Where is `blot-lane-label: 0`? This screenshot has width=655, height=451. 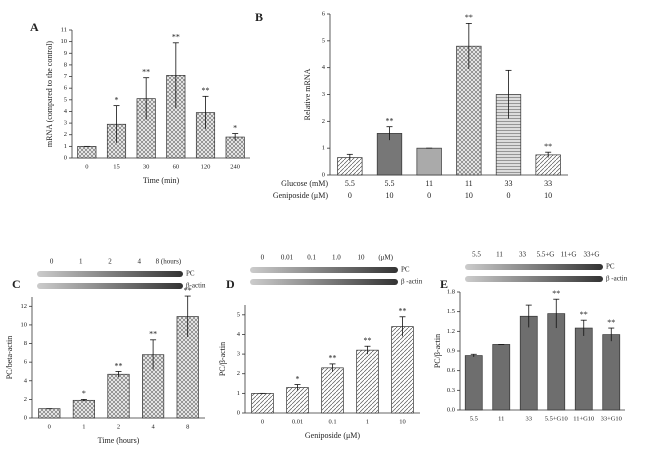 blot-lane-label: 0 is located at coordinates (52, 262).